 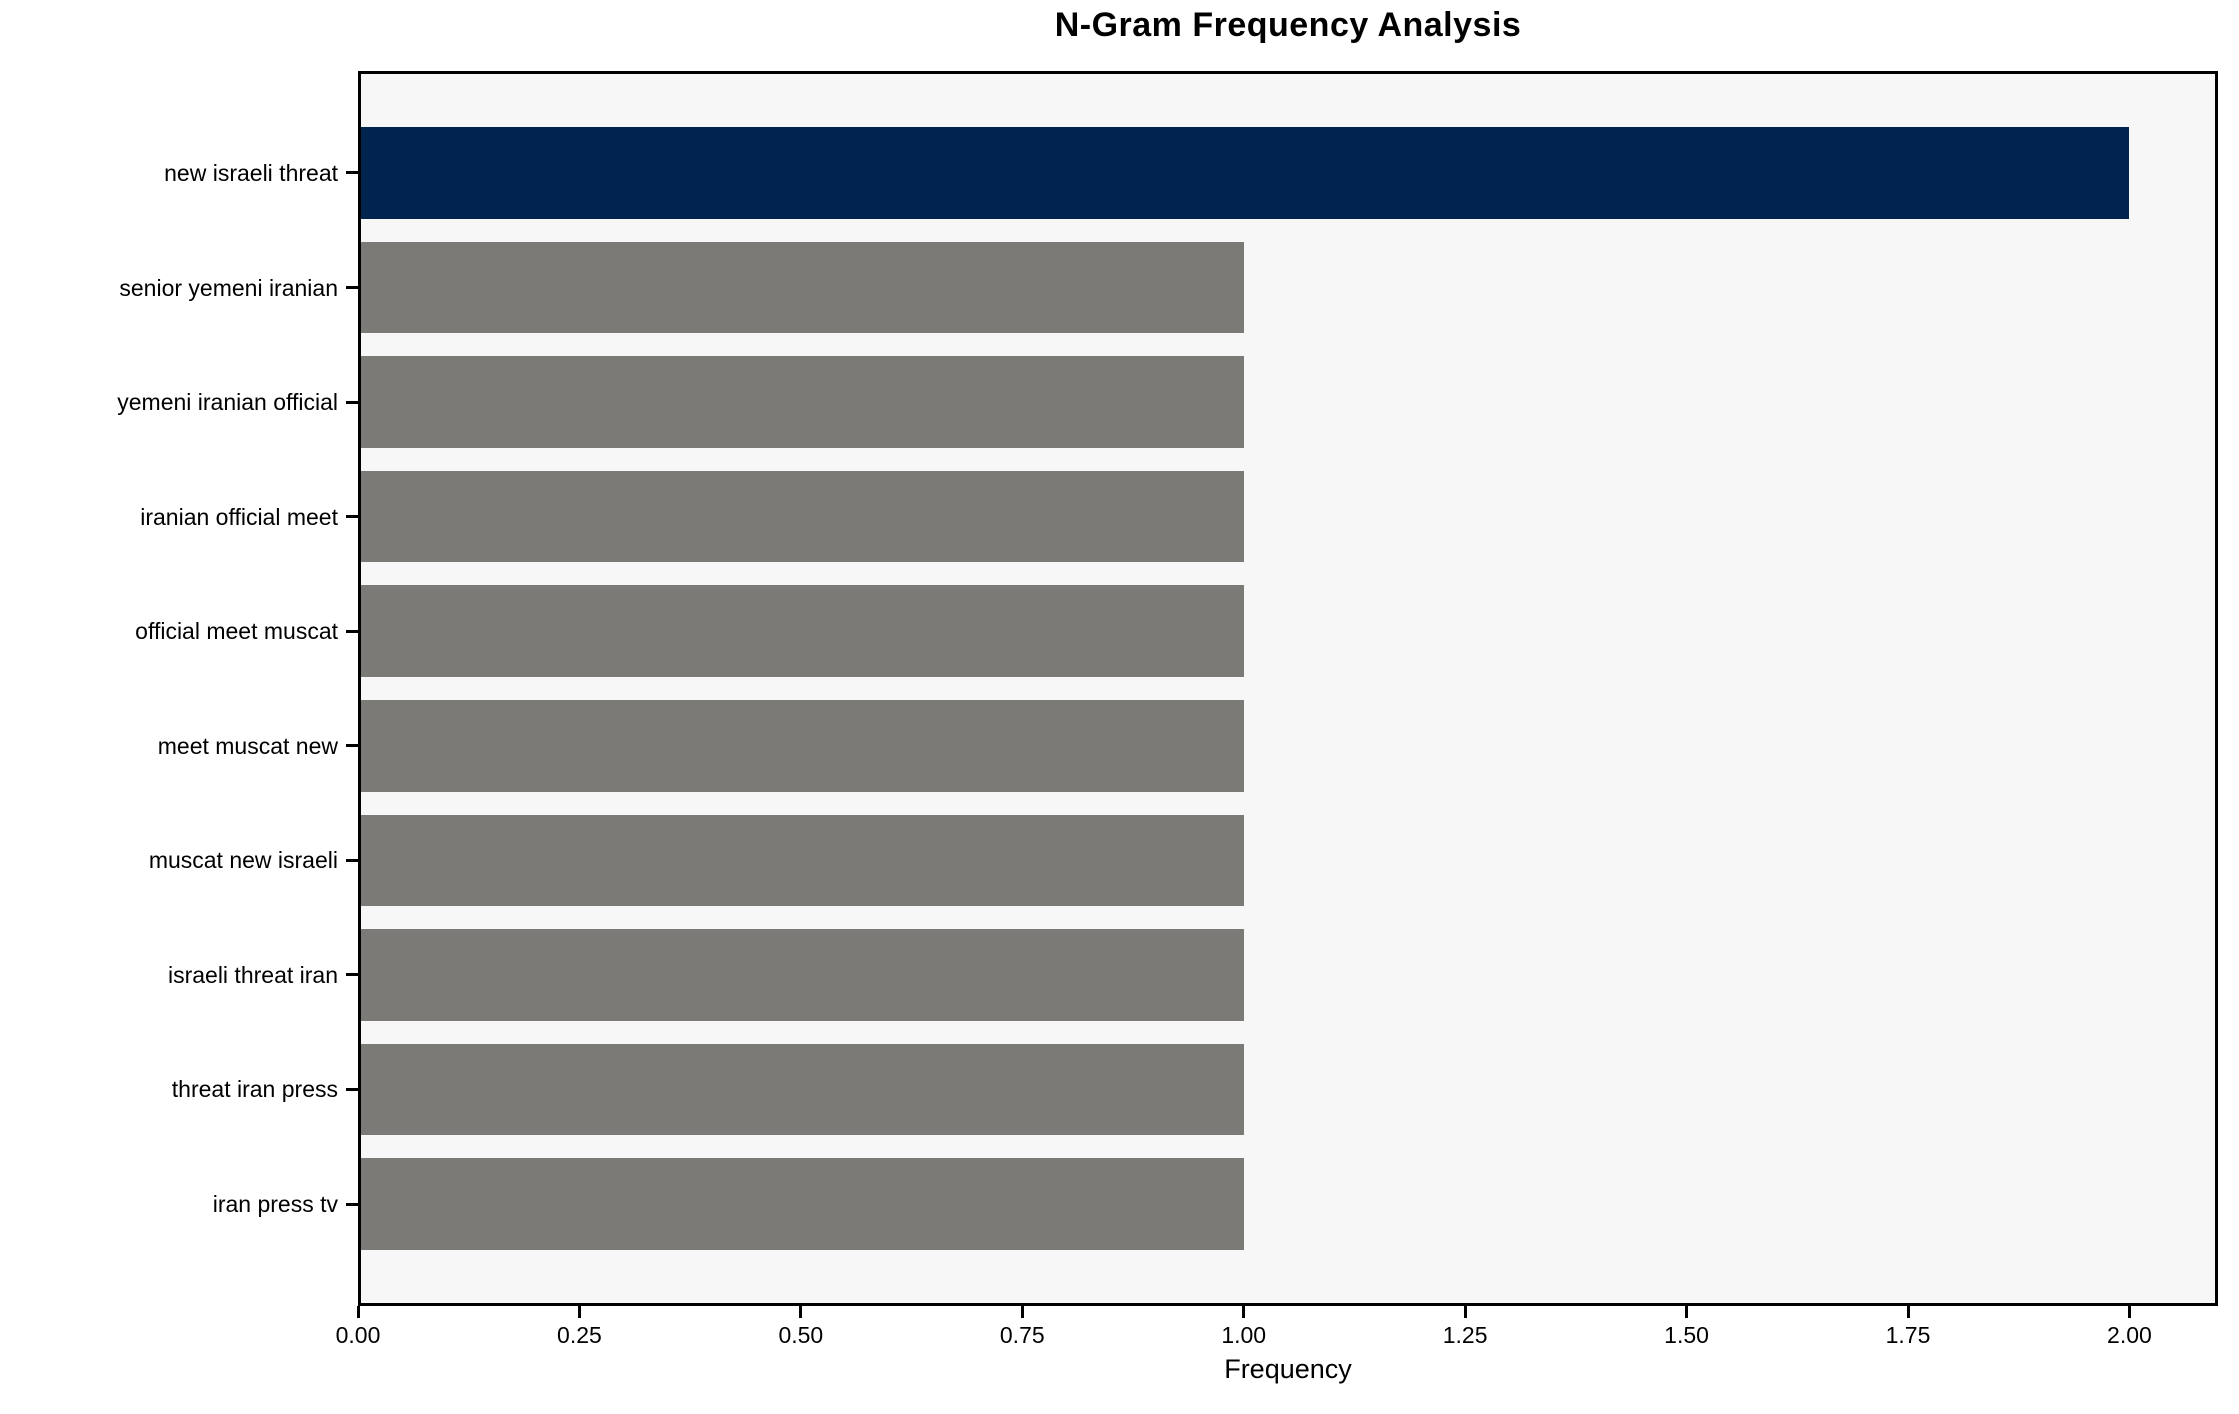 I want to click on y-tick-label: meet muscat new, so click(x=247, y=745).